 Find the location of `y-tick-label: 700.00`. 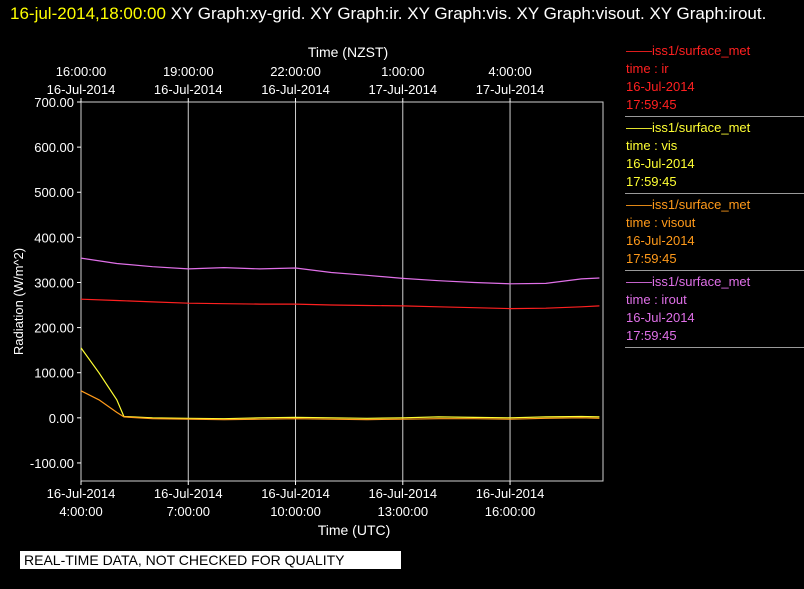

y-tick-label: 700.00 is located at coordinates (54, 102).